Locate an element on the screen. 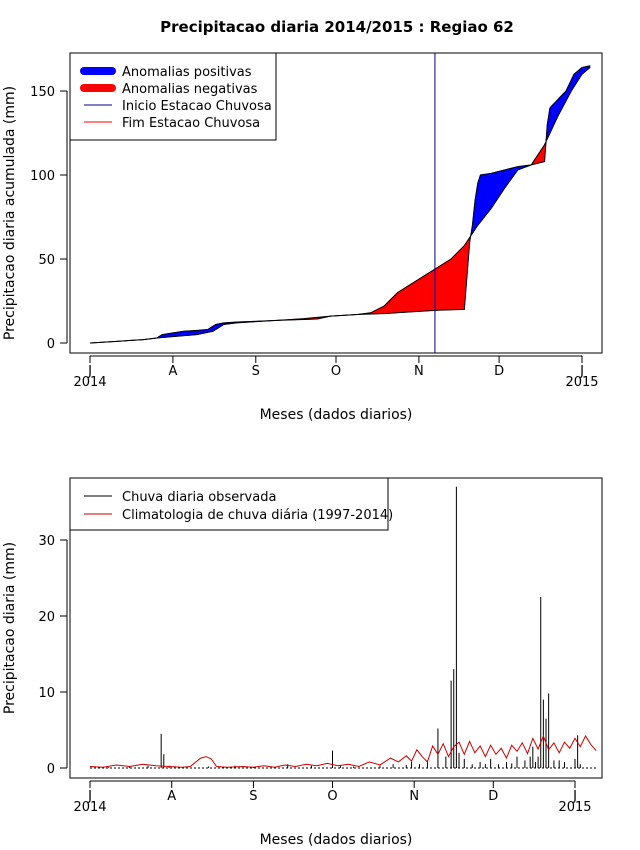 Image resolution: width=640 pixels, height=850 pixels. daily-x-tick-label: O is located at coordinates (332, 796).